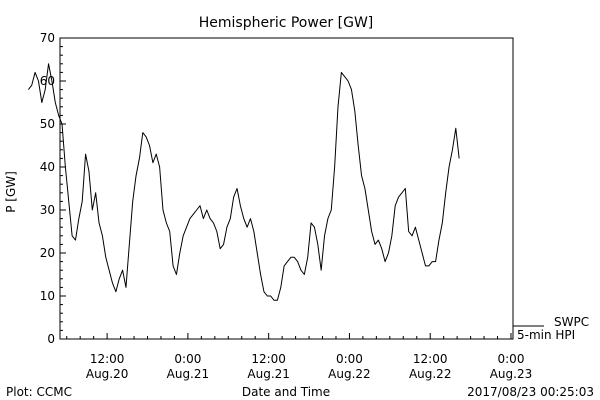 The width and height of the screenshot is (600, 400). Describe the element at coordinates (47, 253) in the screenshot. I see `y-tick-label: 20` at that location.